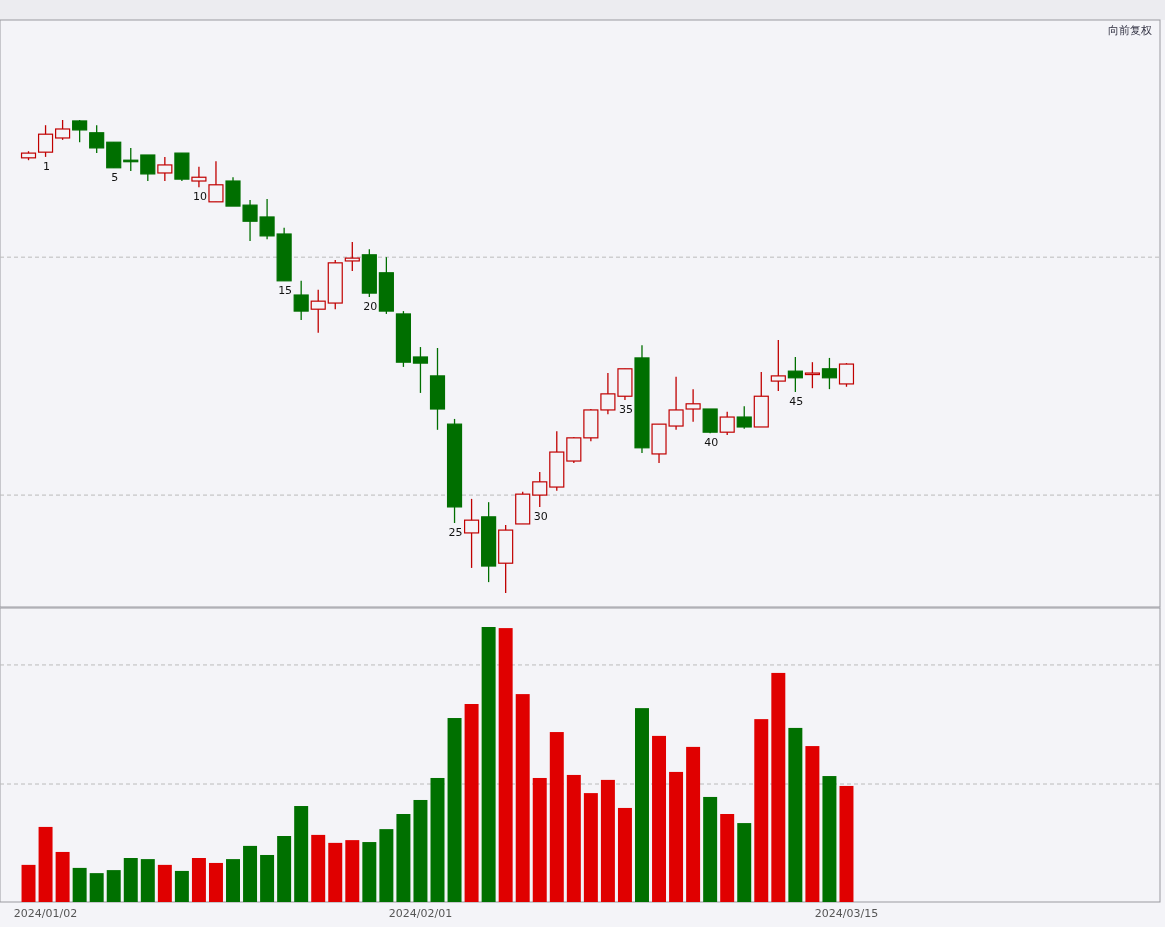  I want to click on text: 35, so click(625, 410).